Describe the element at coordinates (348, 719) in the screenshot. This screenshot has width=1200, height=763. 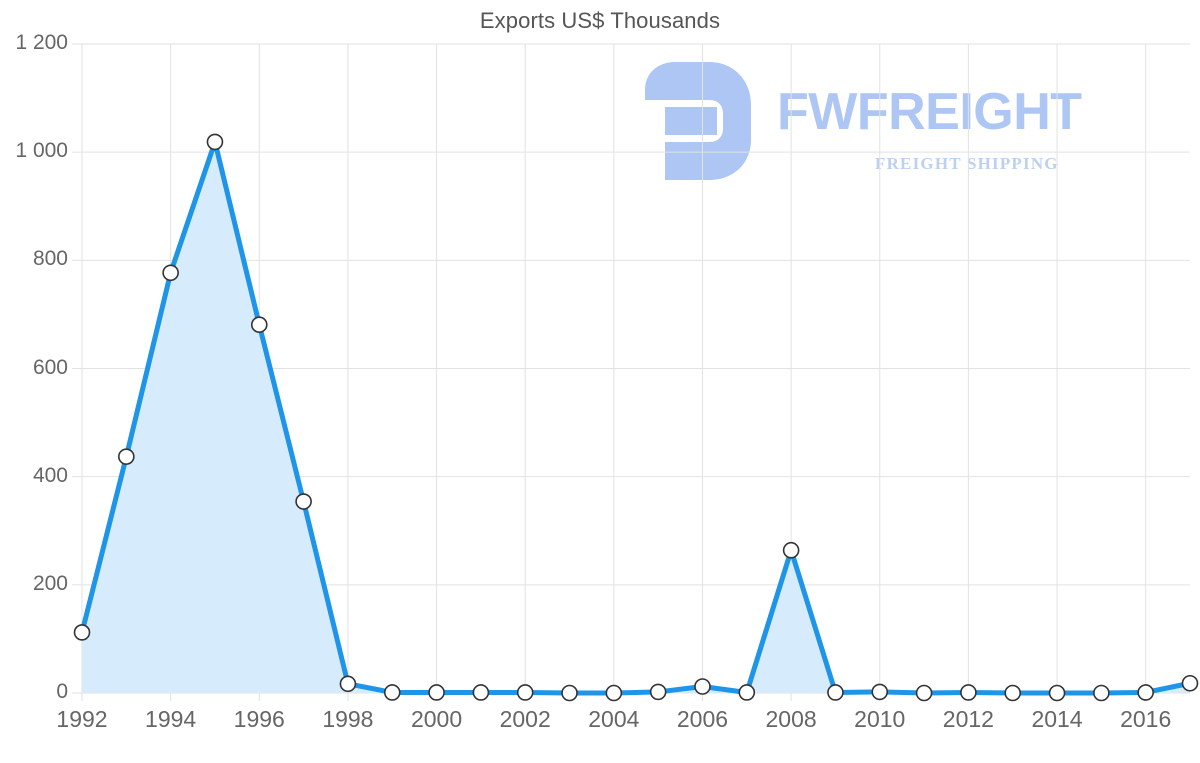
I see `x-axis-tick-label: 1998` at that location.